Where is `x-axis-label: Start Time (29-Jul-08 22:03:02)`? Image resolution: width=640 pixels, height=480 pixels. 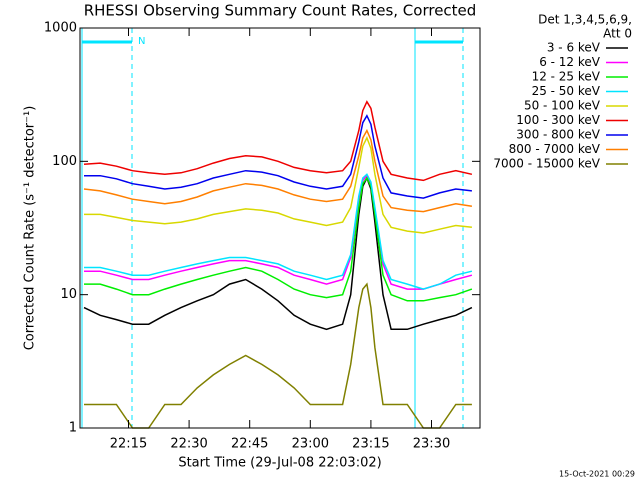 x-axis-label: Start Time (29-Jul-08 22:03:02) is located at coordinates (279, 463).